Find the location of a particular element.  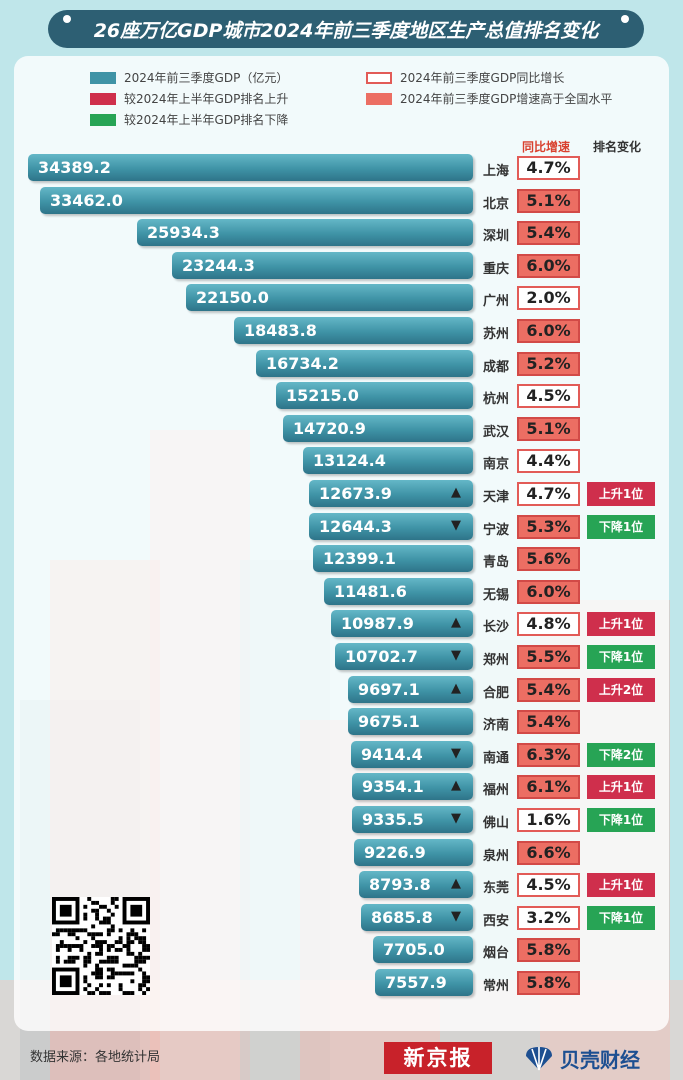

city-label: 南京 is located at coordinates (495, 464).